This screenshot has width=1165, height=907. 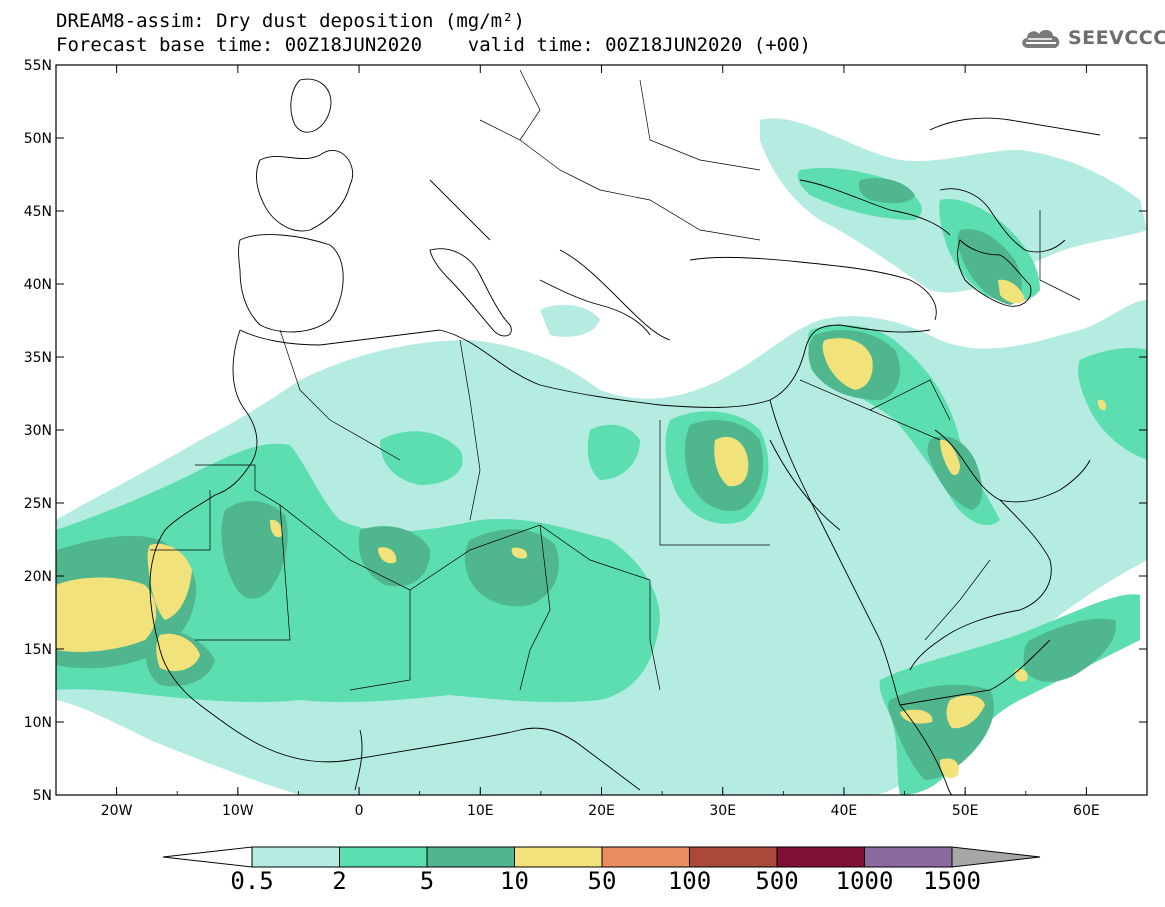 What do you see at coordinates (38, 504) in the screenshot?
I see `lat-tick-label: 25N` at bounding box center [38, 504].